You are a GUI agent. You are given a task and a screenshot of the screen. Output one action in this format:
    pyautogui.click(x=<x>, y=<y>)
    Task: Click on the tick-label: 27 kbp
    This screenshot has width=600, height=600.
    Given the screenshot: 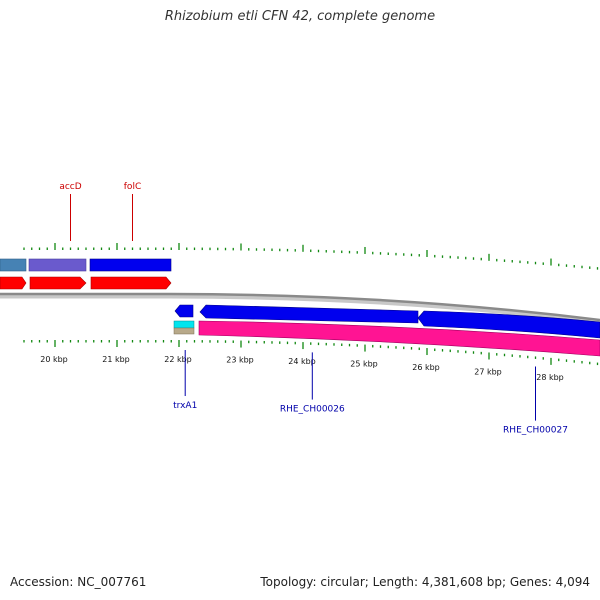 What is the action you would take?
    pyautogui.click(x=488, y=371)
    